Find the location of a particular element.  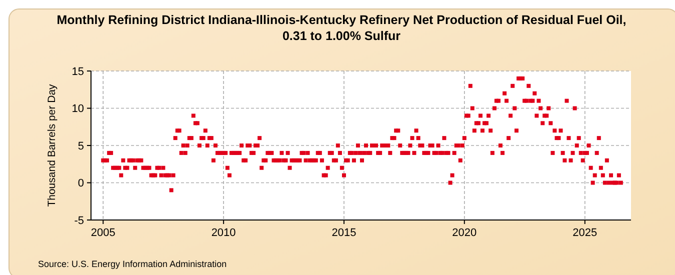

y-tick-label: 0 is located at coordinates (81, 184).